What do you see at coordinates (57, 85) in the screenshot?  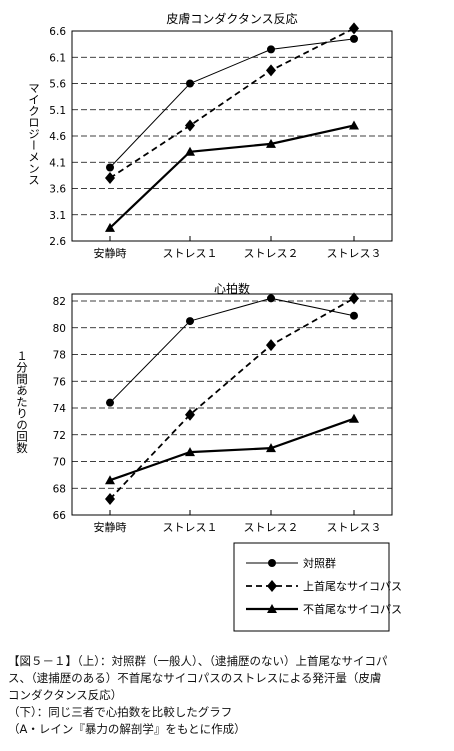 I see `y-tick-label: 5.6` at bounding box center [57, 85].